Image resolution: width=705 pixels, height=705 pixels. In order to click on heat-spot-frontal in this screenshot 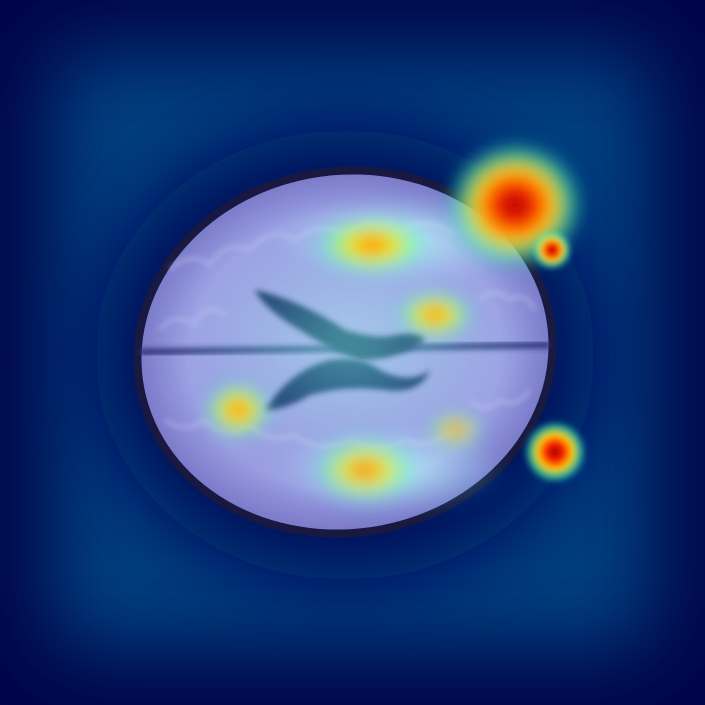, I will do `click(372, 245)`.